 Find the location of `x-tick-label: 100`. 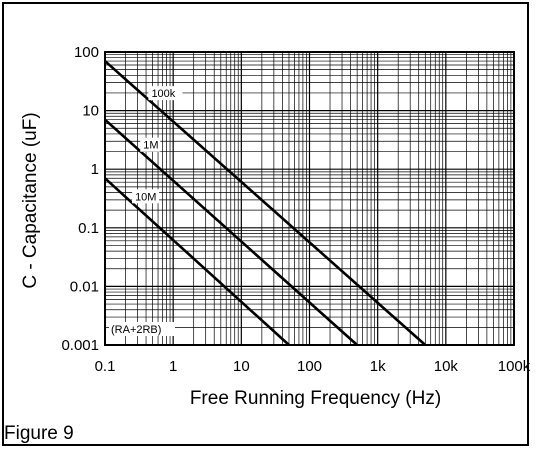

x-tick-label: 100 is located at coordinates (309, 366).